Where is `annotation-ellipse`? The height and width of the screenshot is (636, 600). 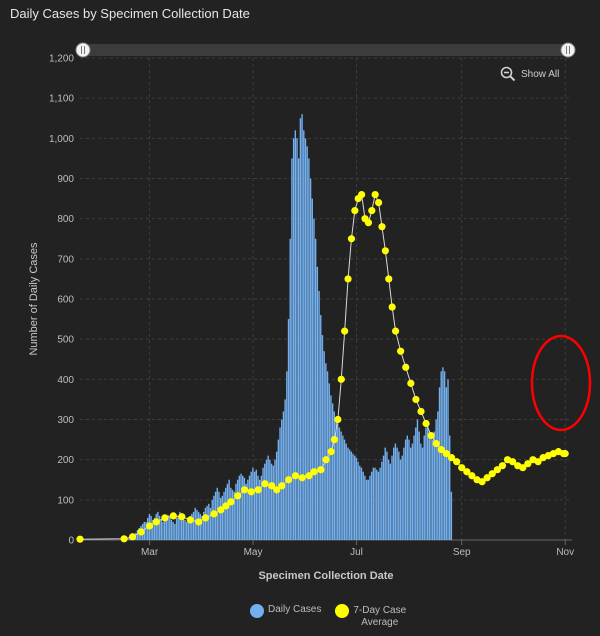
annotation-ellipse is located at coordinates (561, 383).